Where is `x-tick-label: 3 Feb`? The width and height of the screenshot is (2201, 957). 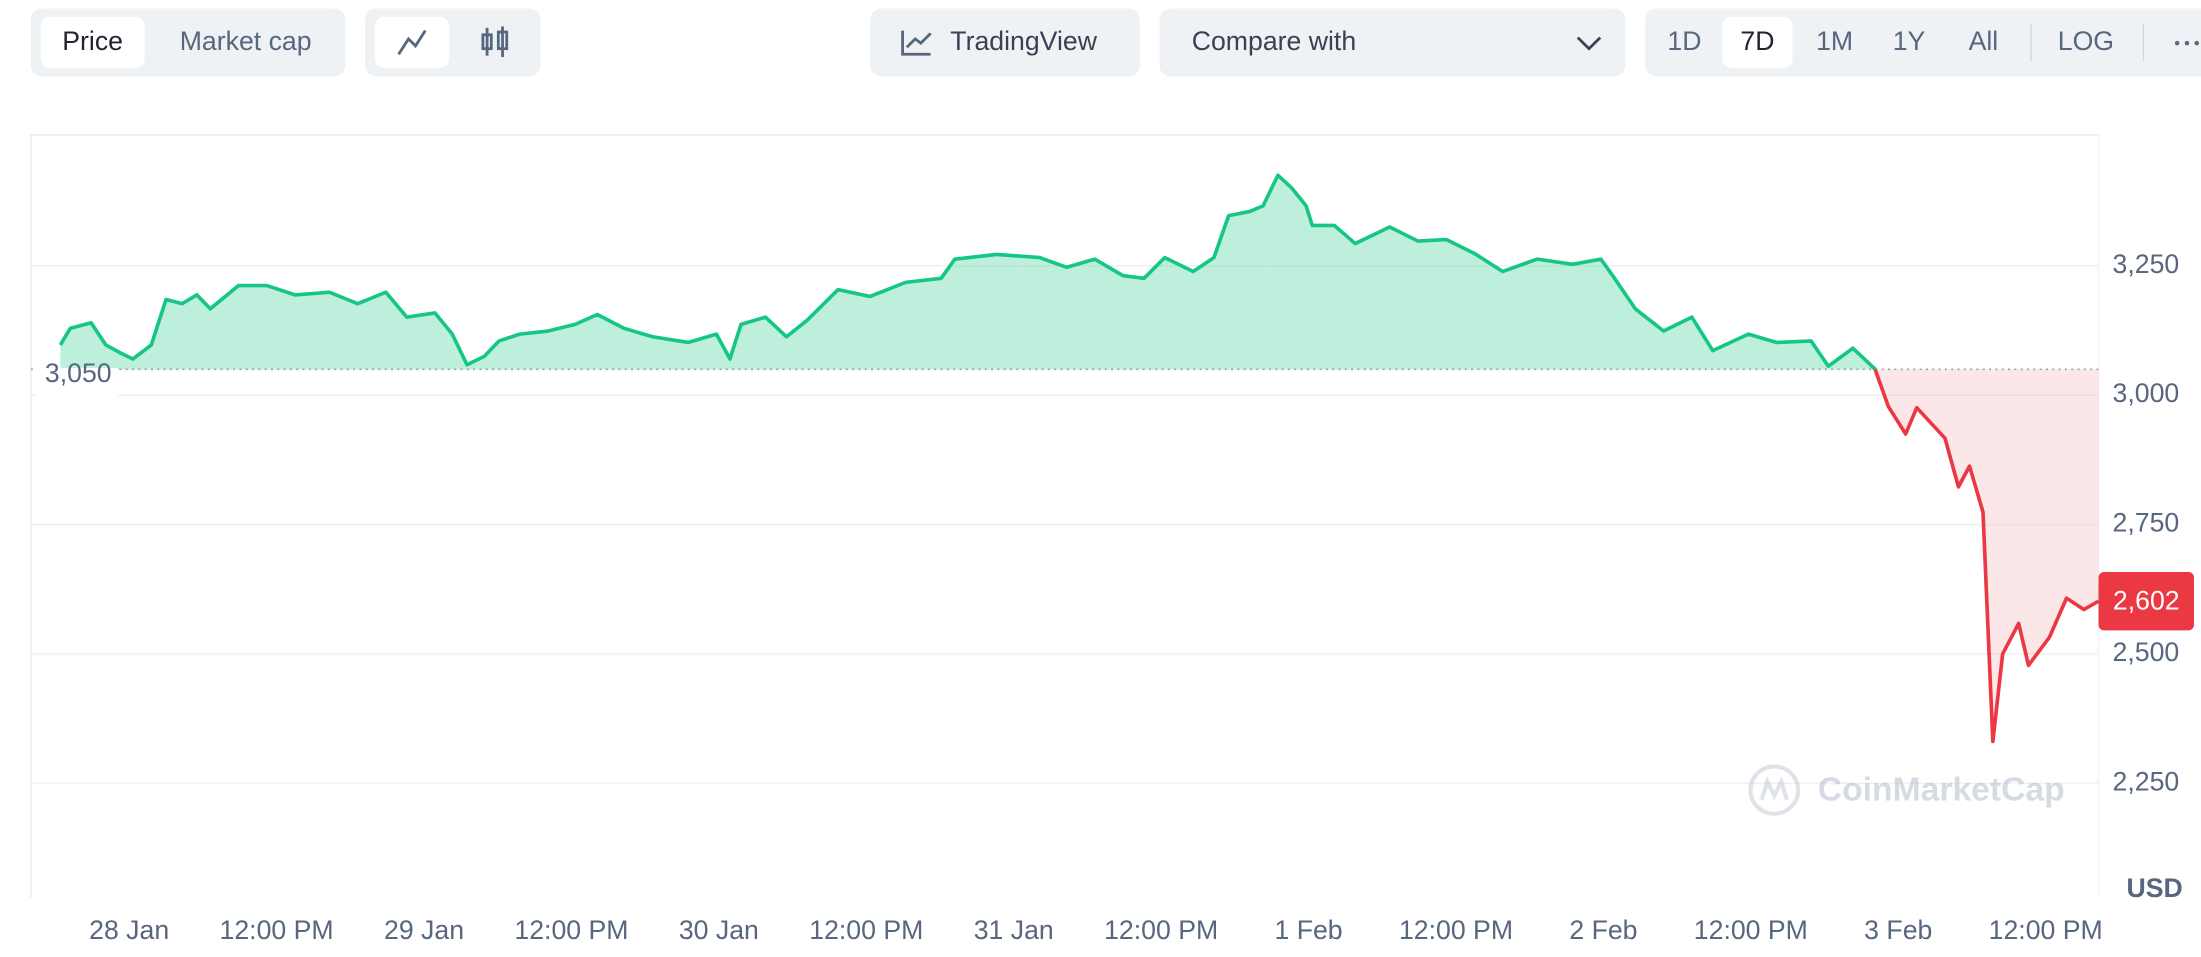
x-tick-label: 3 Feb is located at coordinates (1898, 930).